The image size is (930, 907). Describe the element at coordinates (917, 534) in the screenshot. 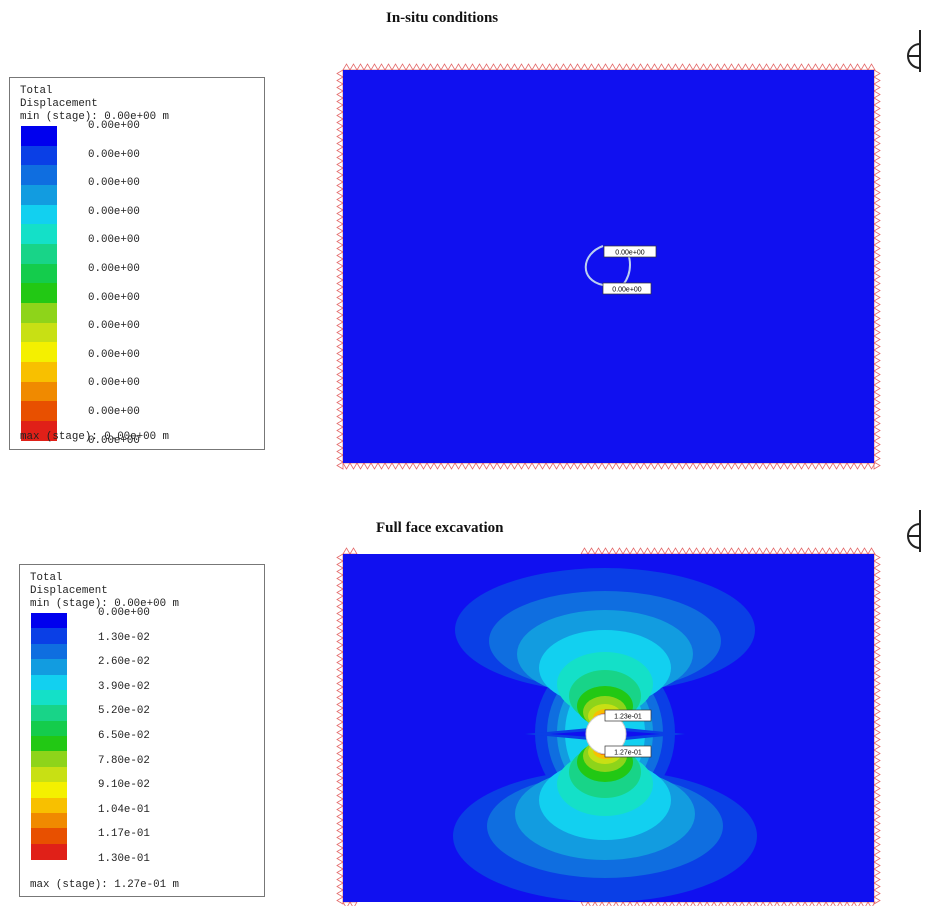

I see `axis-glyph-icon` at that location.